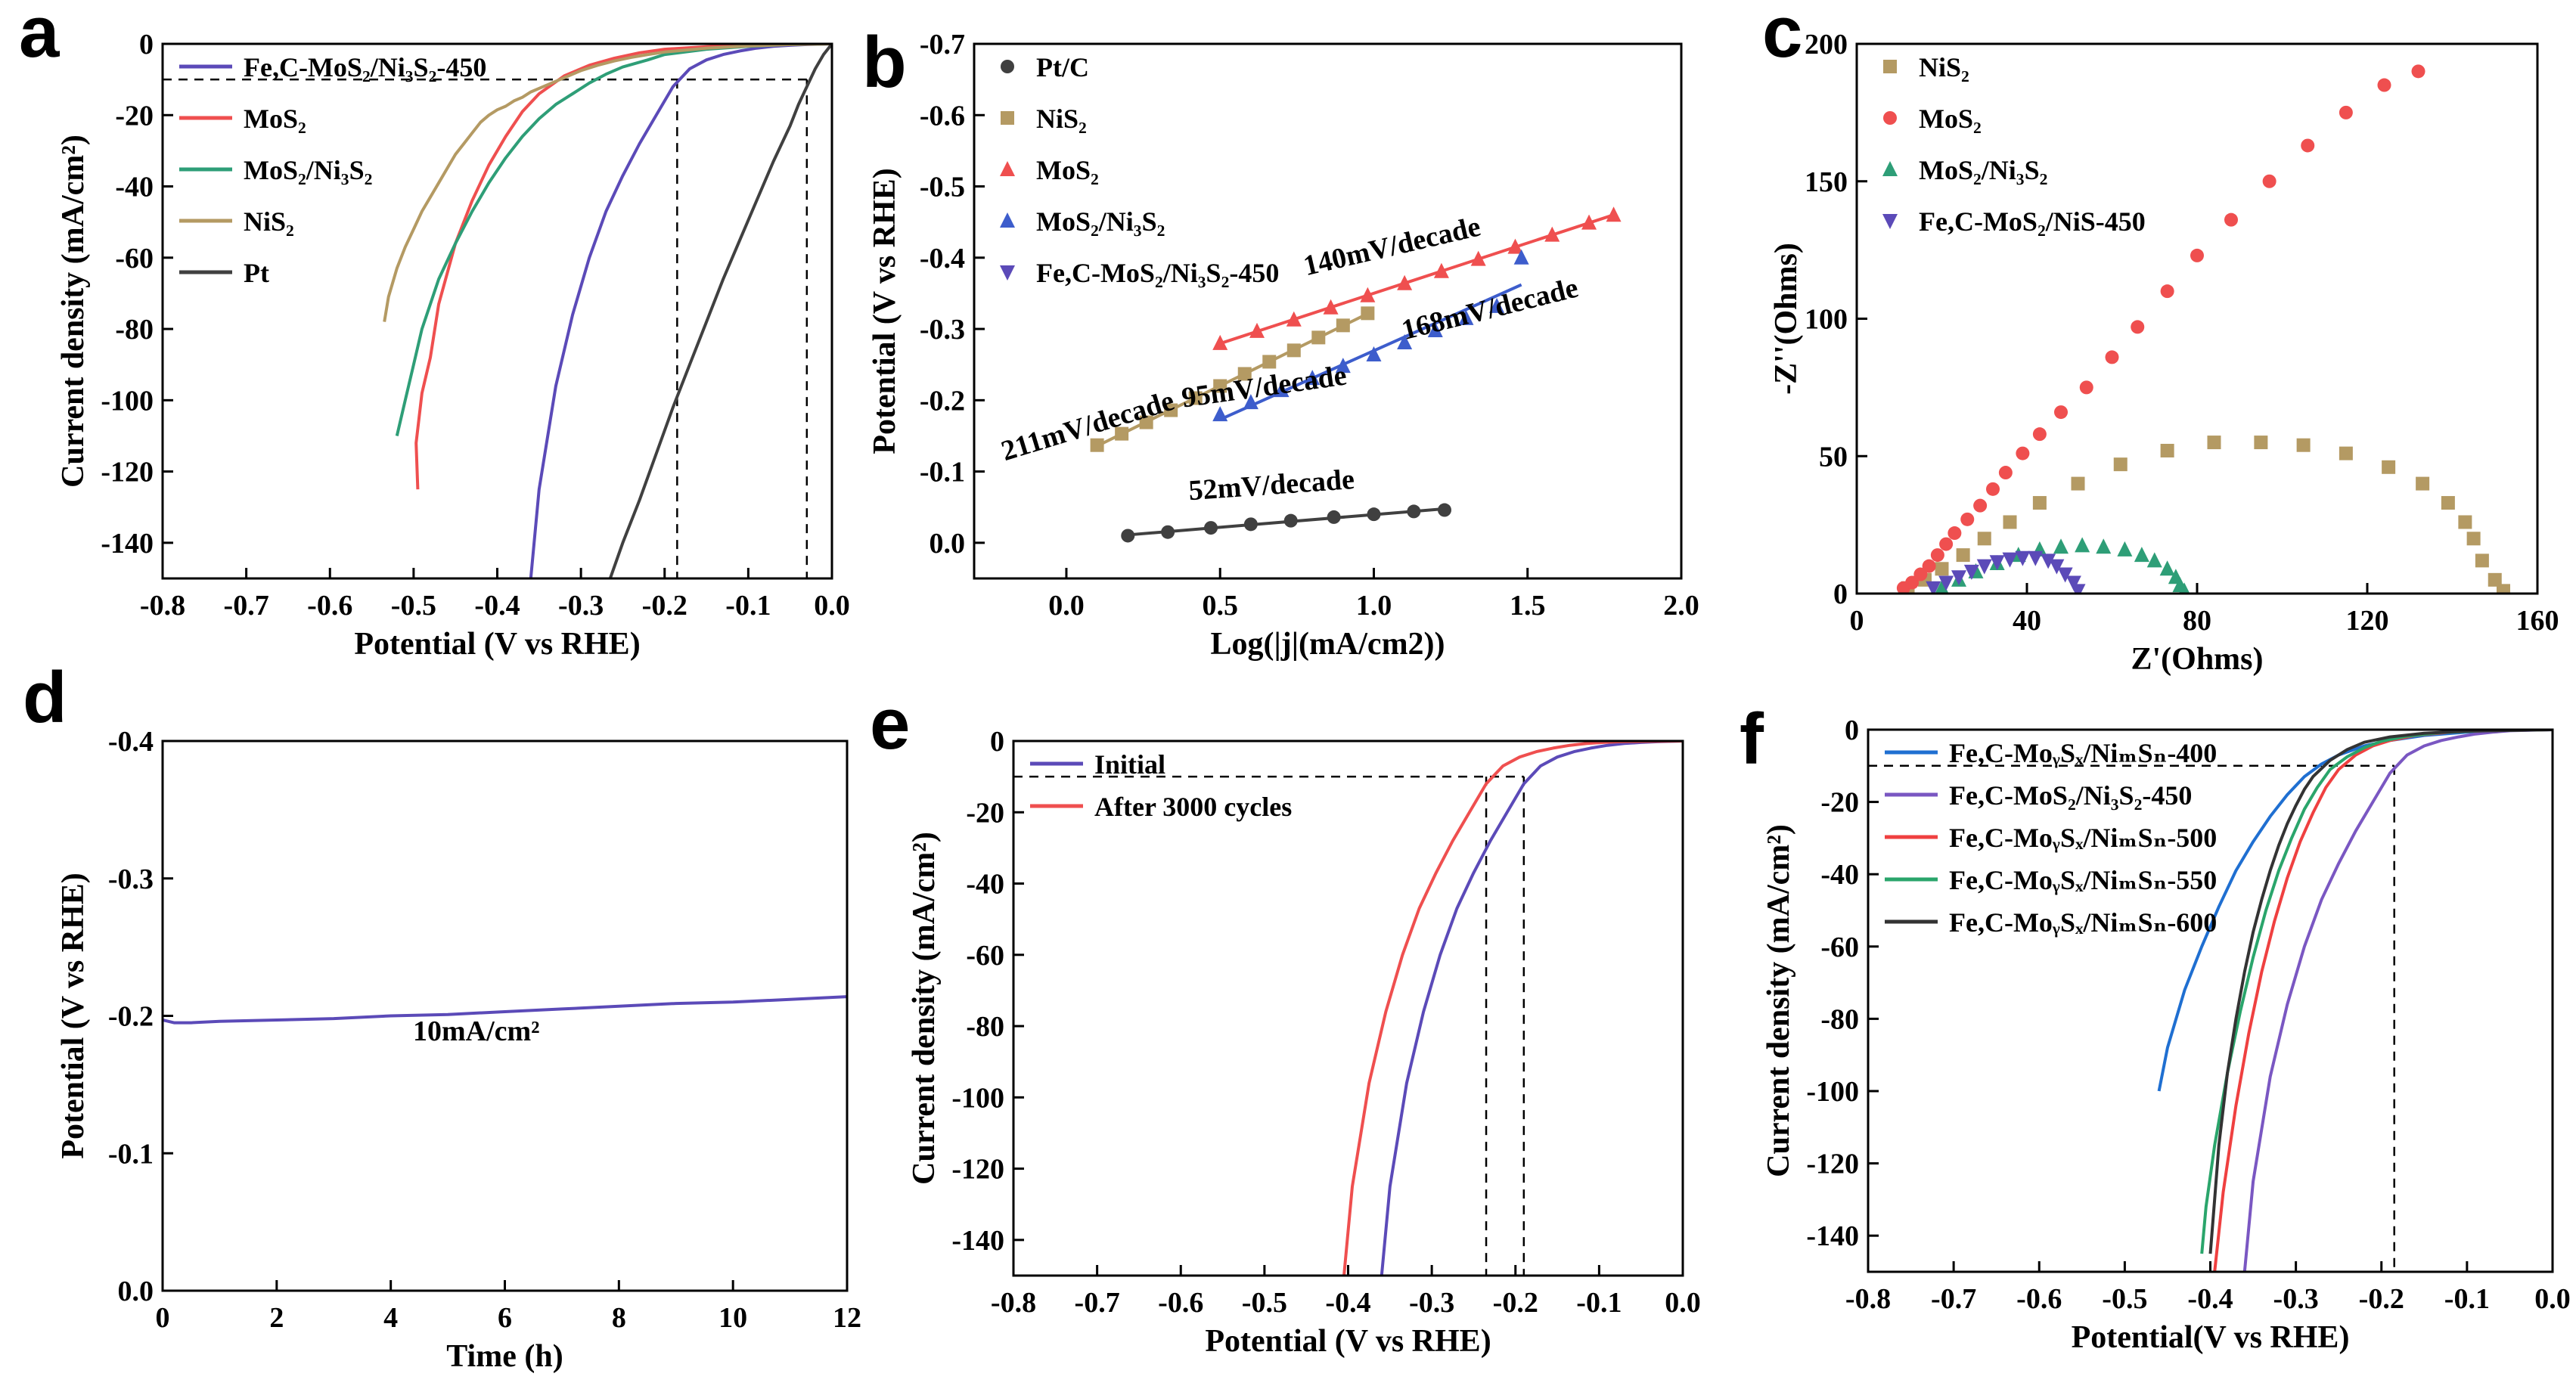 The image size is (2576, 1389). I want to click on x-axis-label: Potential(V vs RHE), so click(2211, 1337).